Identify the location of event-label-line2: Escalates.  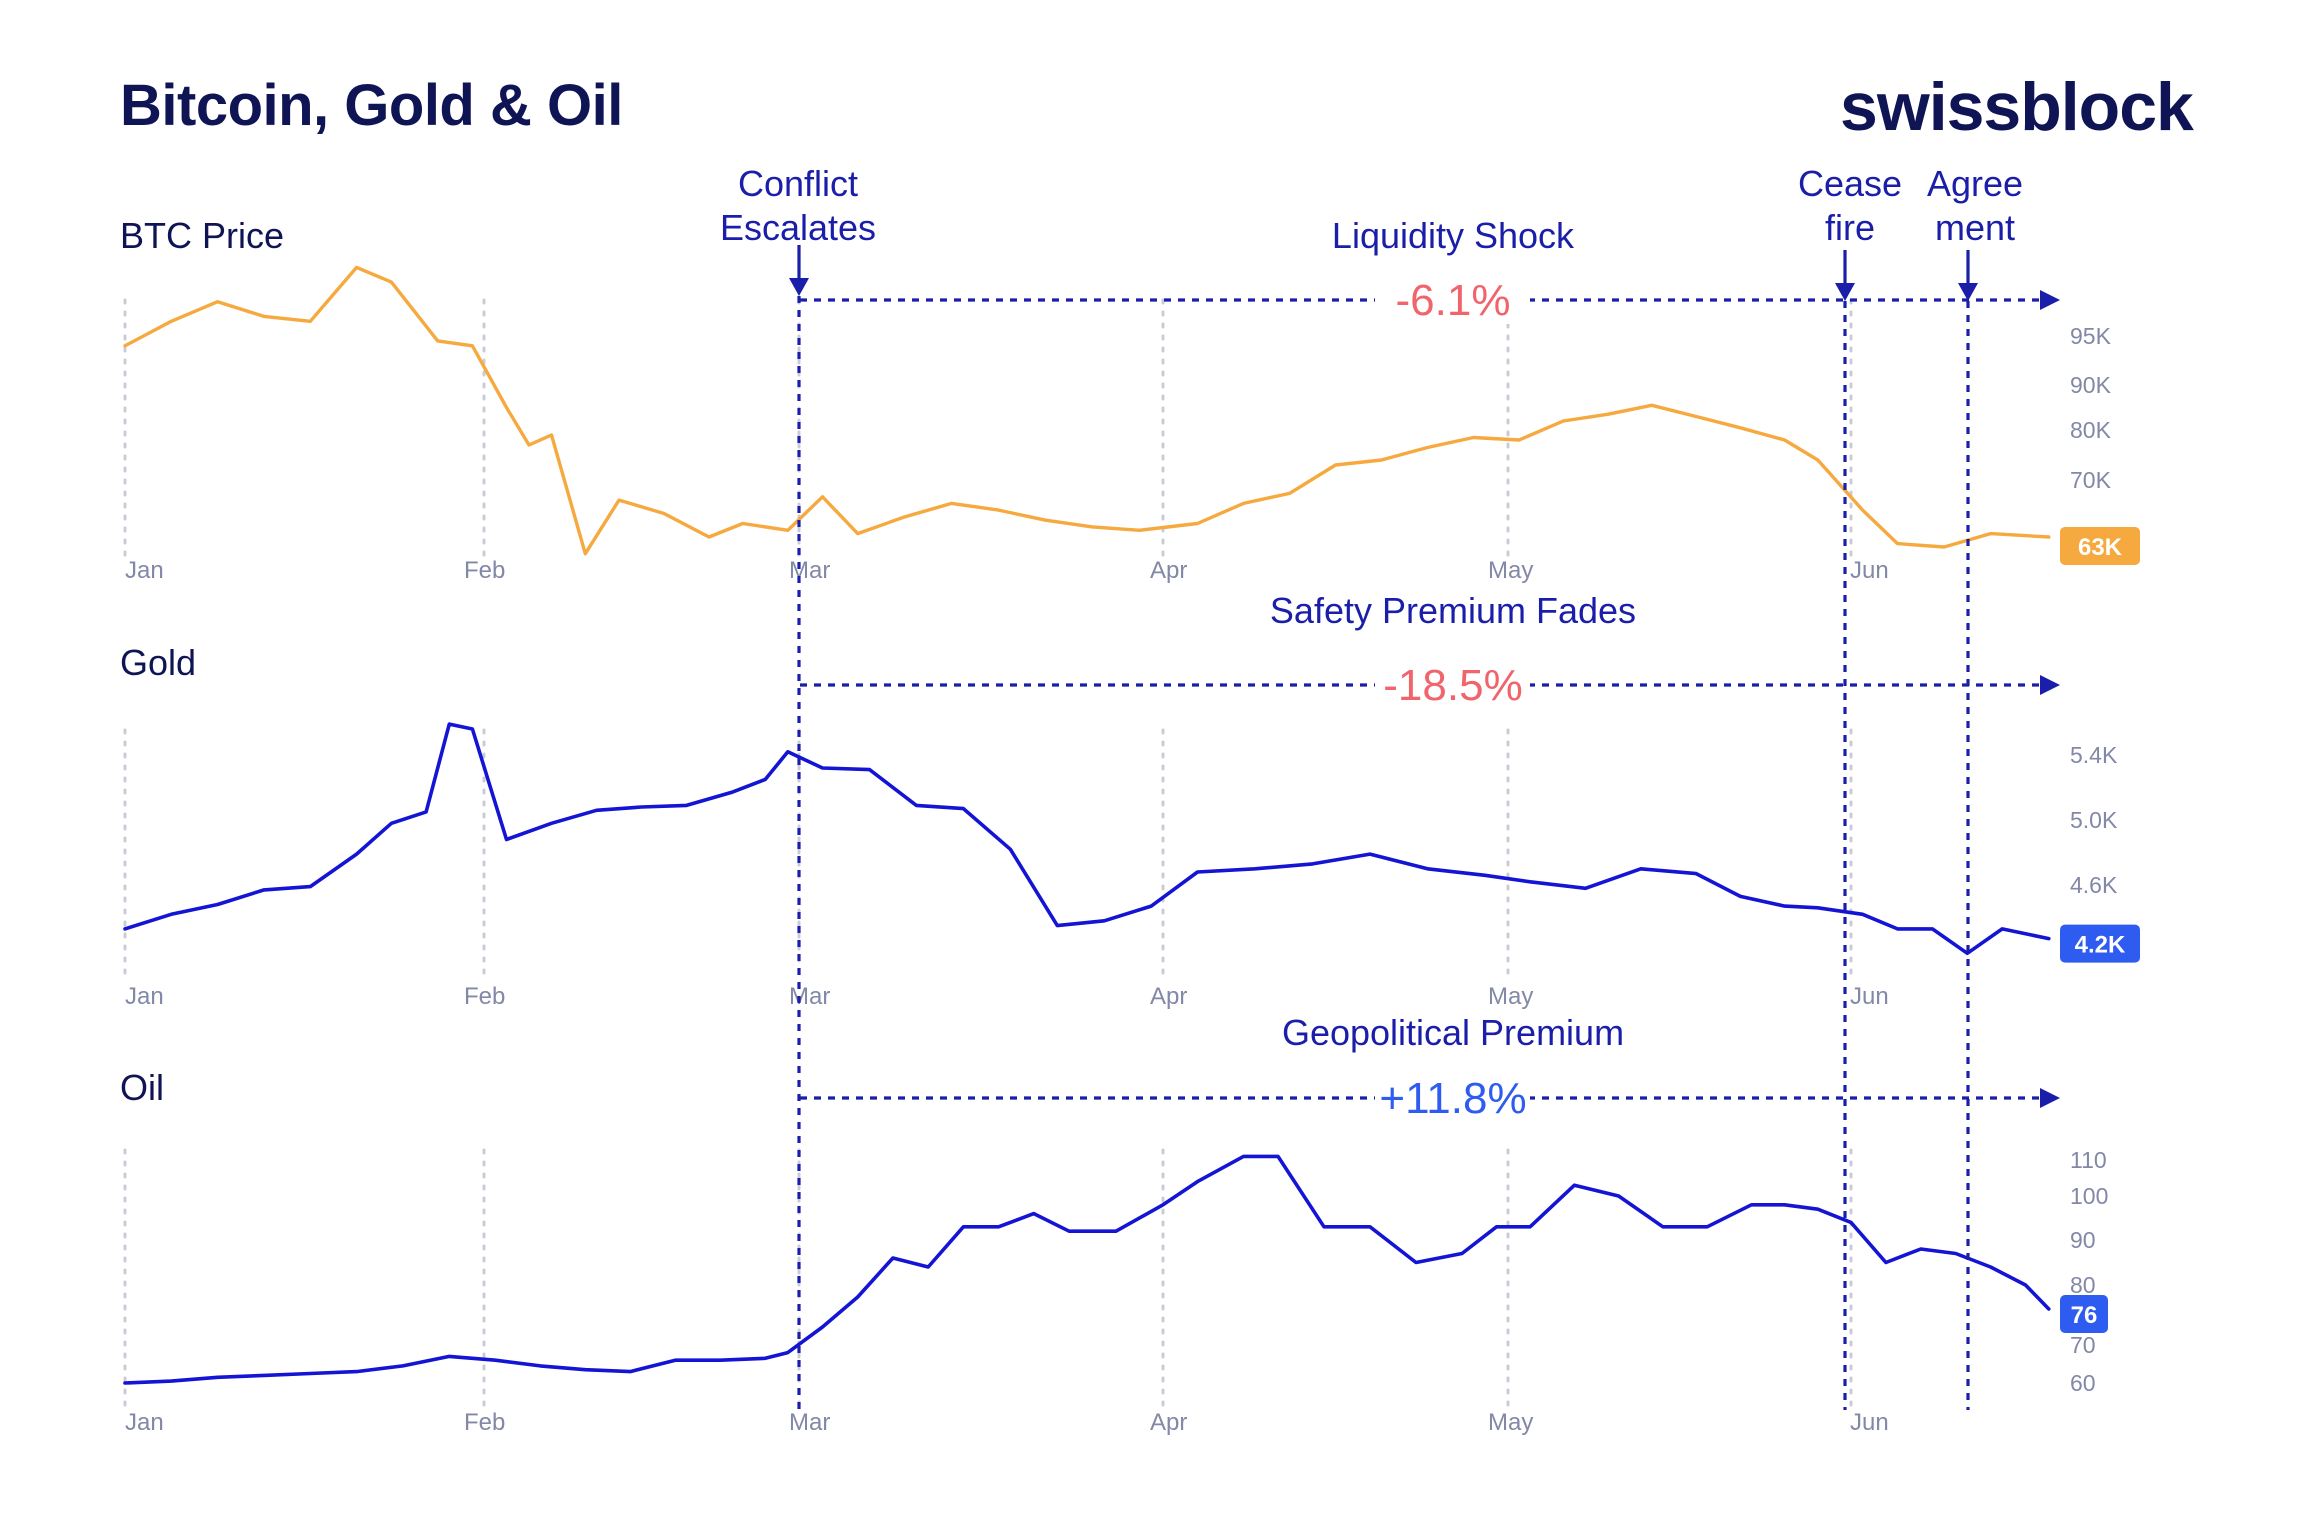
(798, 227).